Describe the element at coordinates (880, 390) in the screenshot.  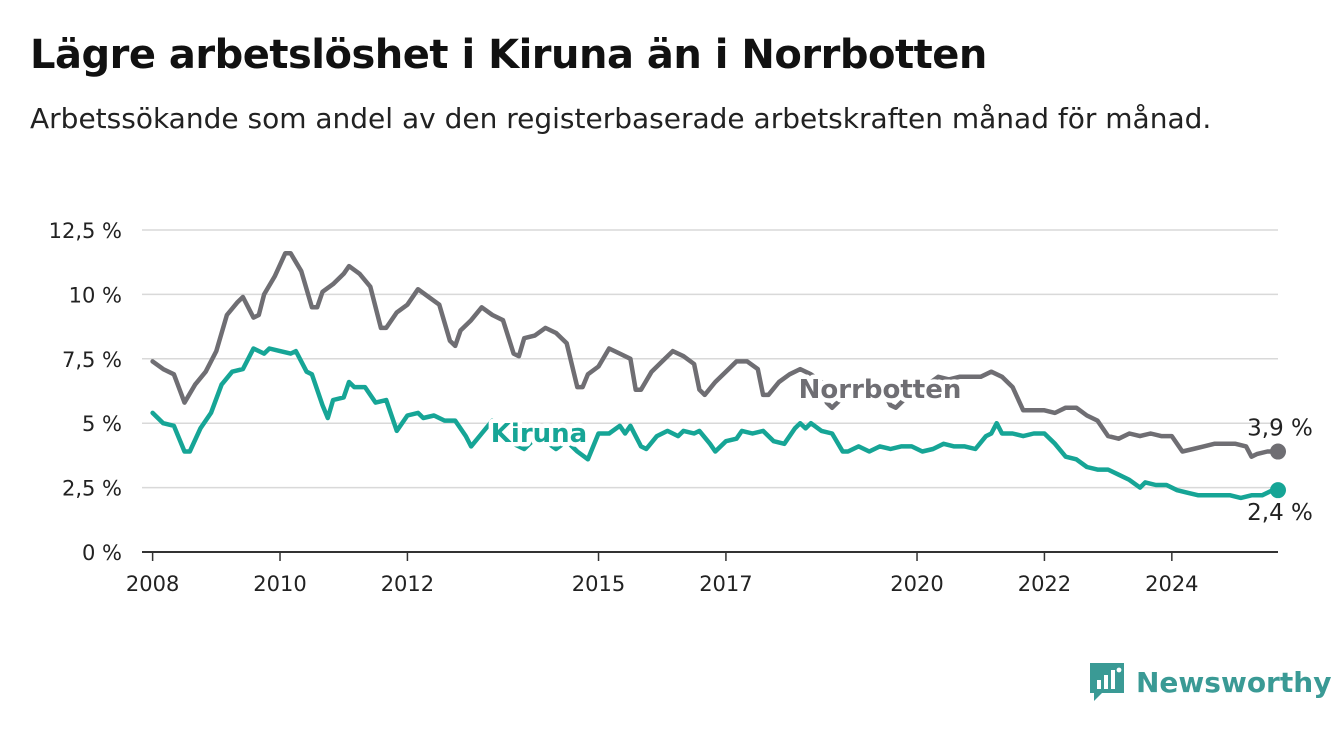
I see `series-label-norrbotten: Norrbotten` at that location.